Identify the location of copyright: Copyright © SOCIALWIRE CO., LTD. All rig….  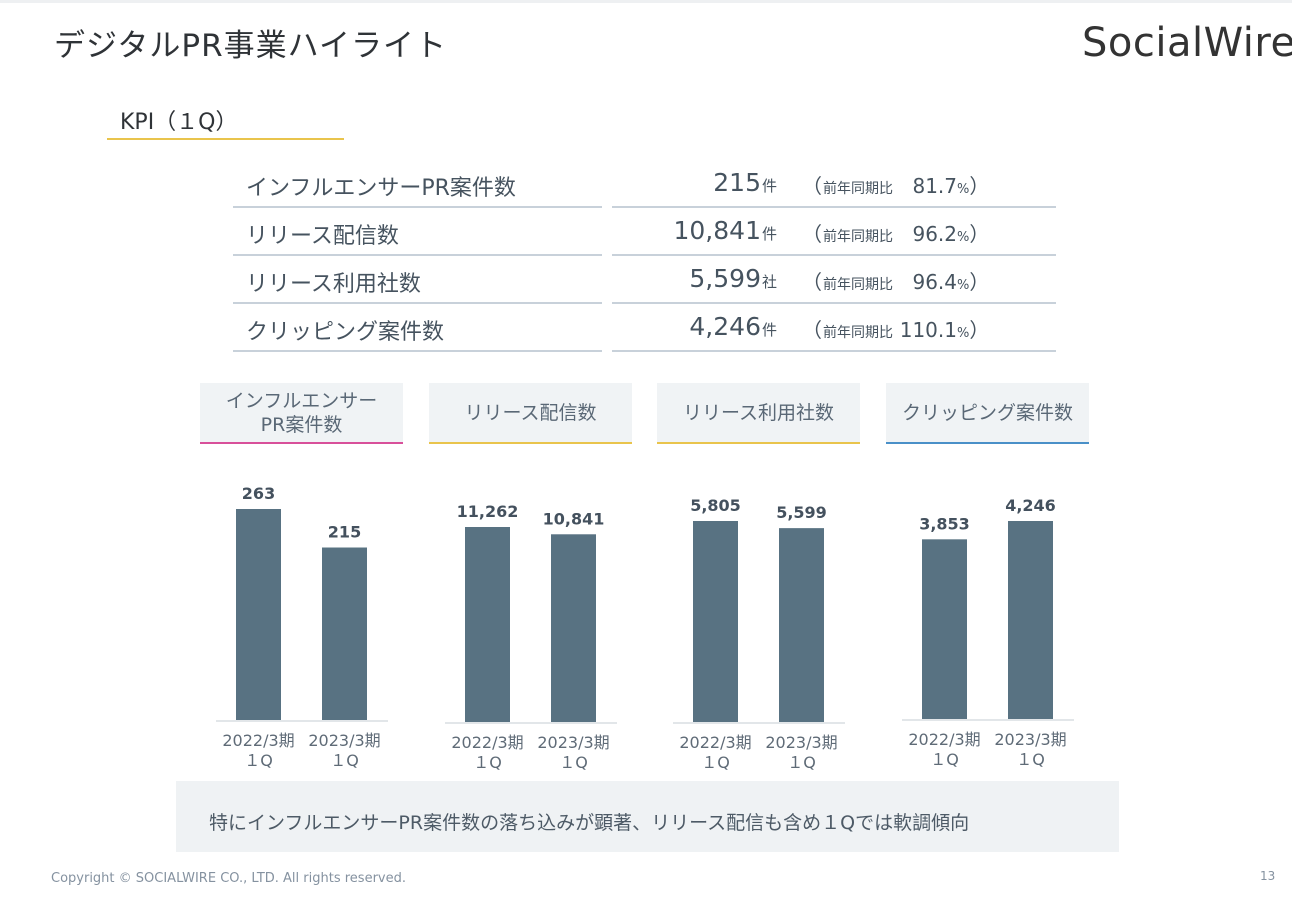
(228, 878).